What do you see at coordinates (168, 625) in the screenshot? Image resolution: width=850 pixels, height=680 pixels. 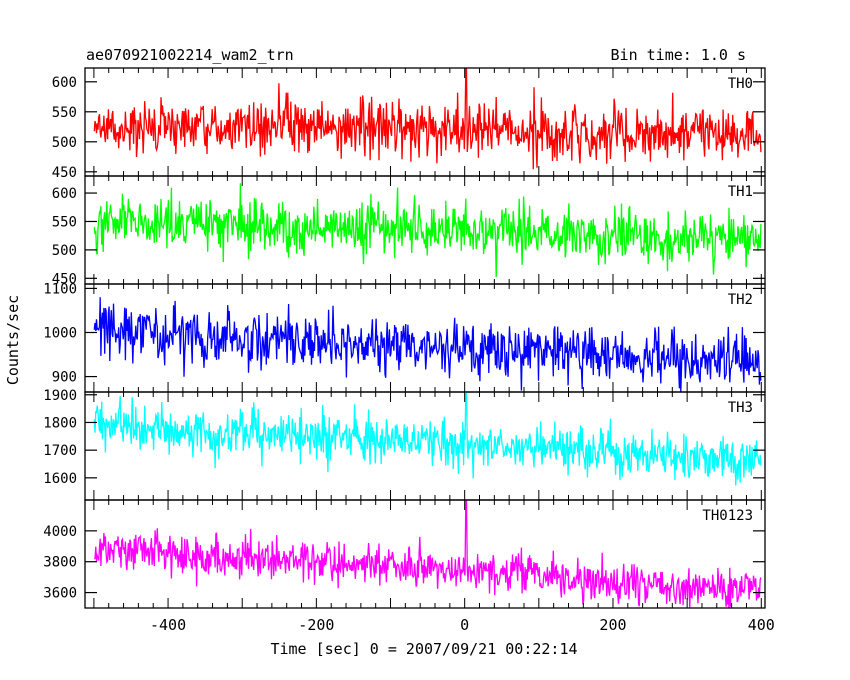 I see `x-tick-label: -400` at bounding box center [168, 625].